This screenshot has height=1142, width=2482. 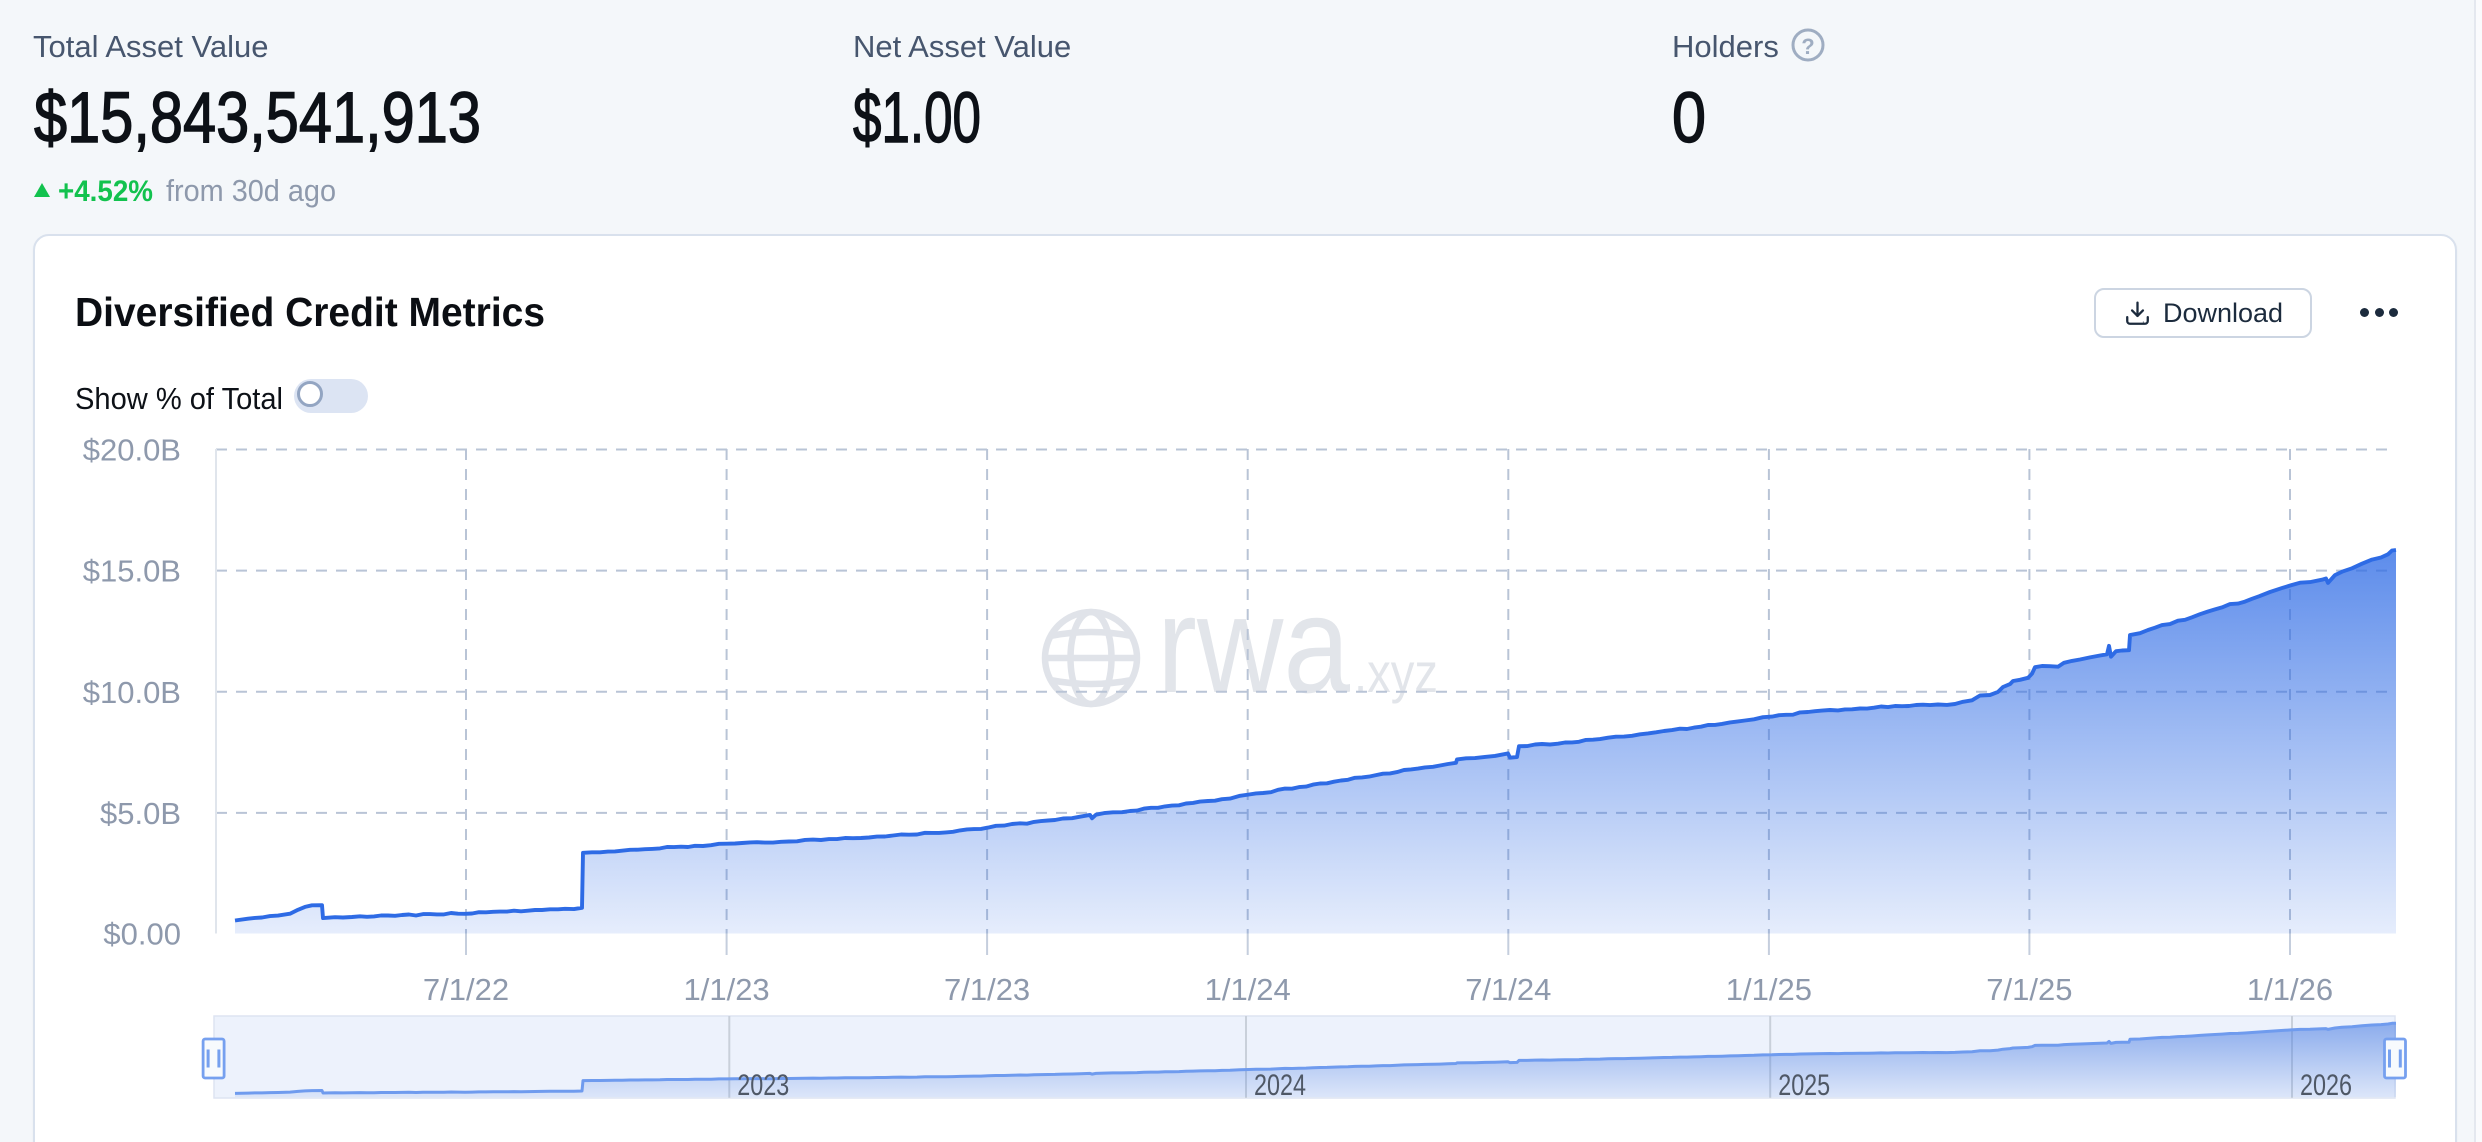 What do you see at coordinates (1689, 118) in the screenshot?
I see `svg-text: 0` at bounding box center [1689, 118].